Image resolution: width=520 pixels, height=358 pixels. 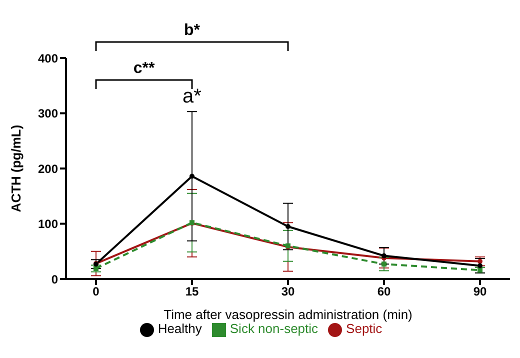 What do you see at coordinates (48, 224) in the screenshot?
I see `y-tick-label: 100` at bounding box center [48, 224].